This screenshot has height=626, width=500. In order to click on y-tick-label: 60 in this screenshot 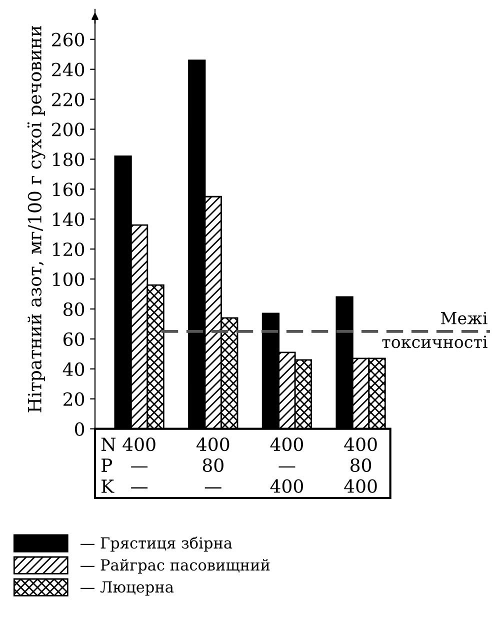, I will do `click(74, 339)`.